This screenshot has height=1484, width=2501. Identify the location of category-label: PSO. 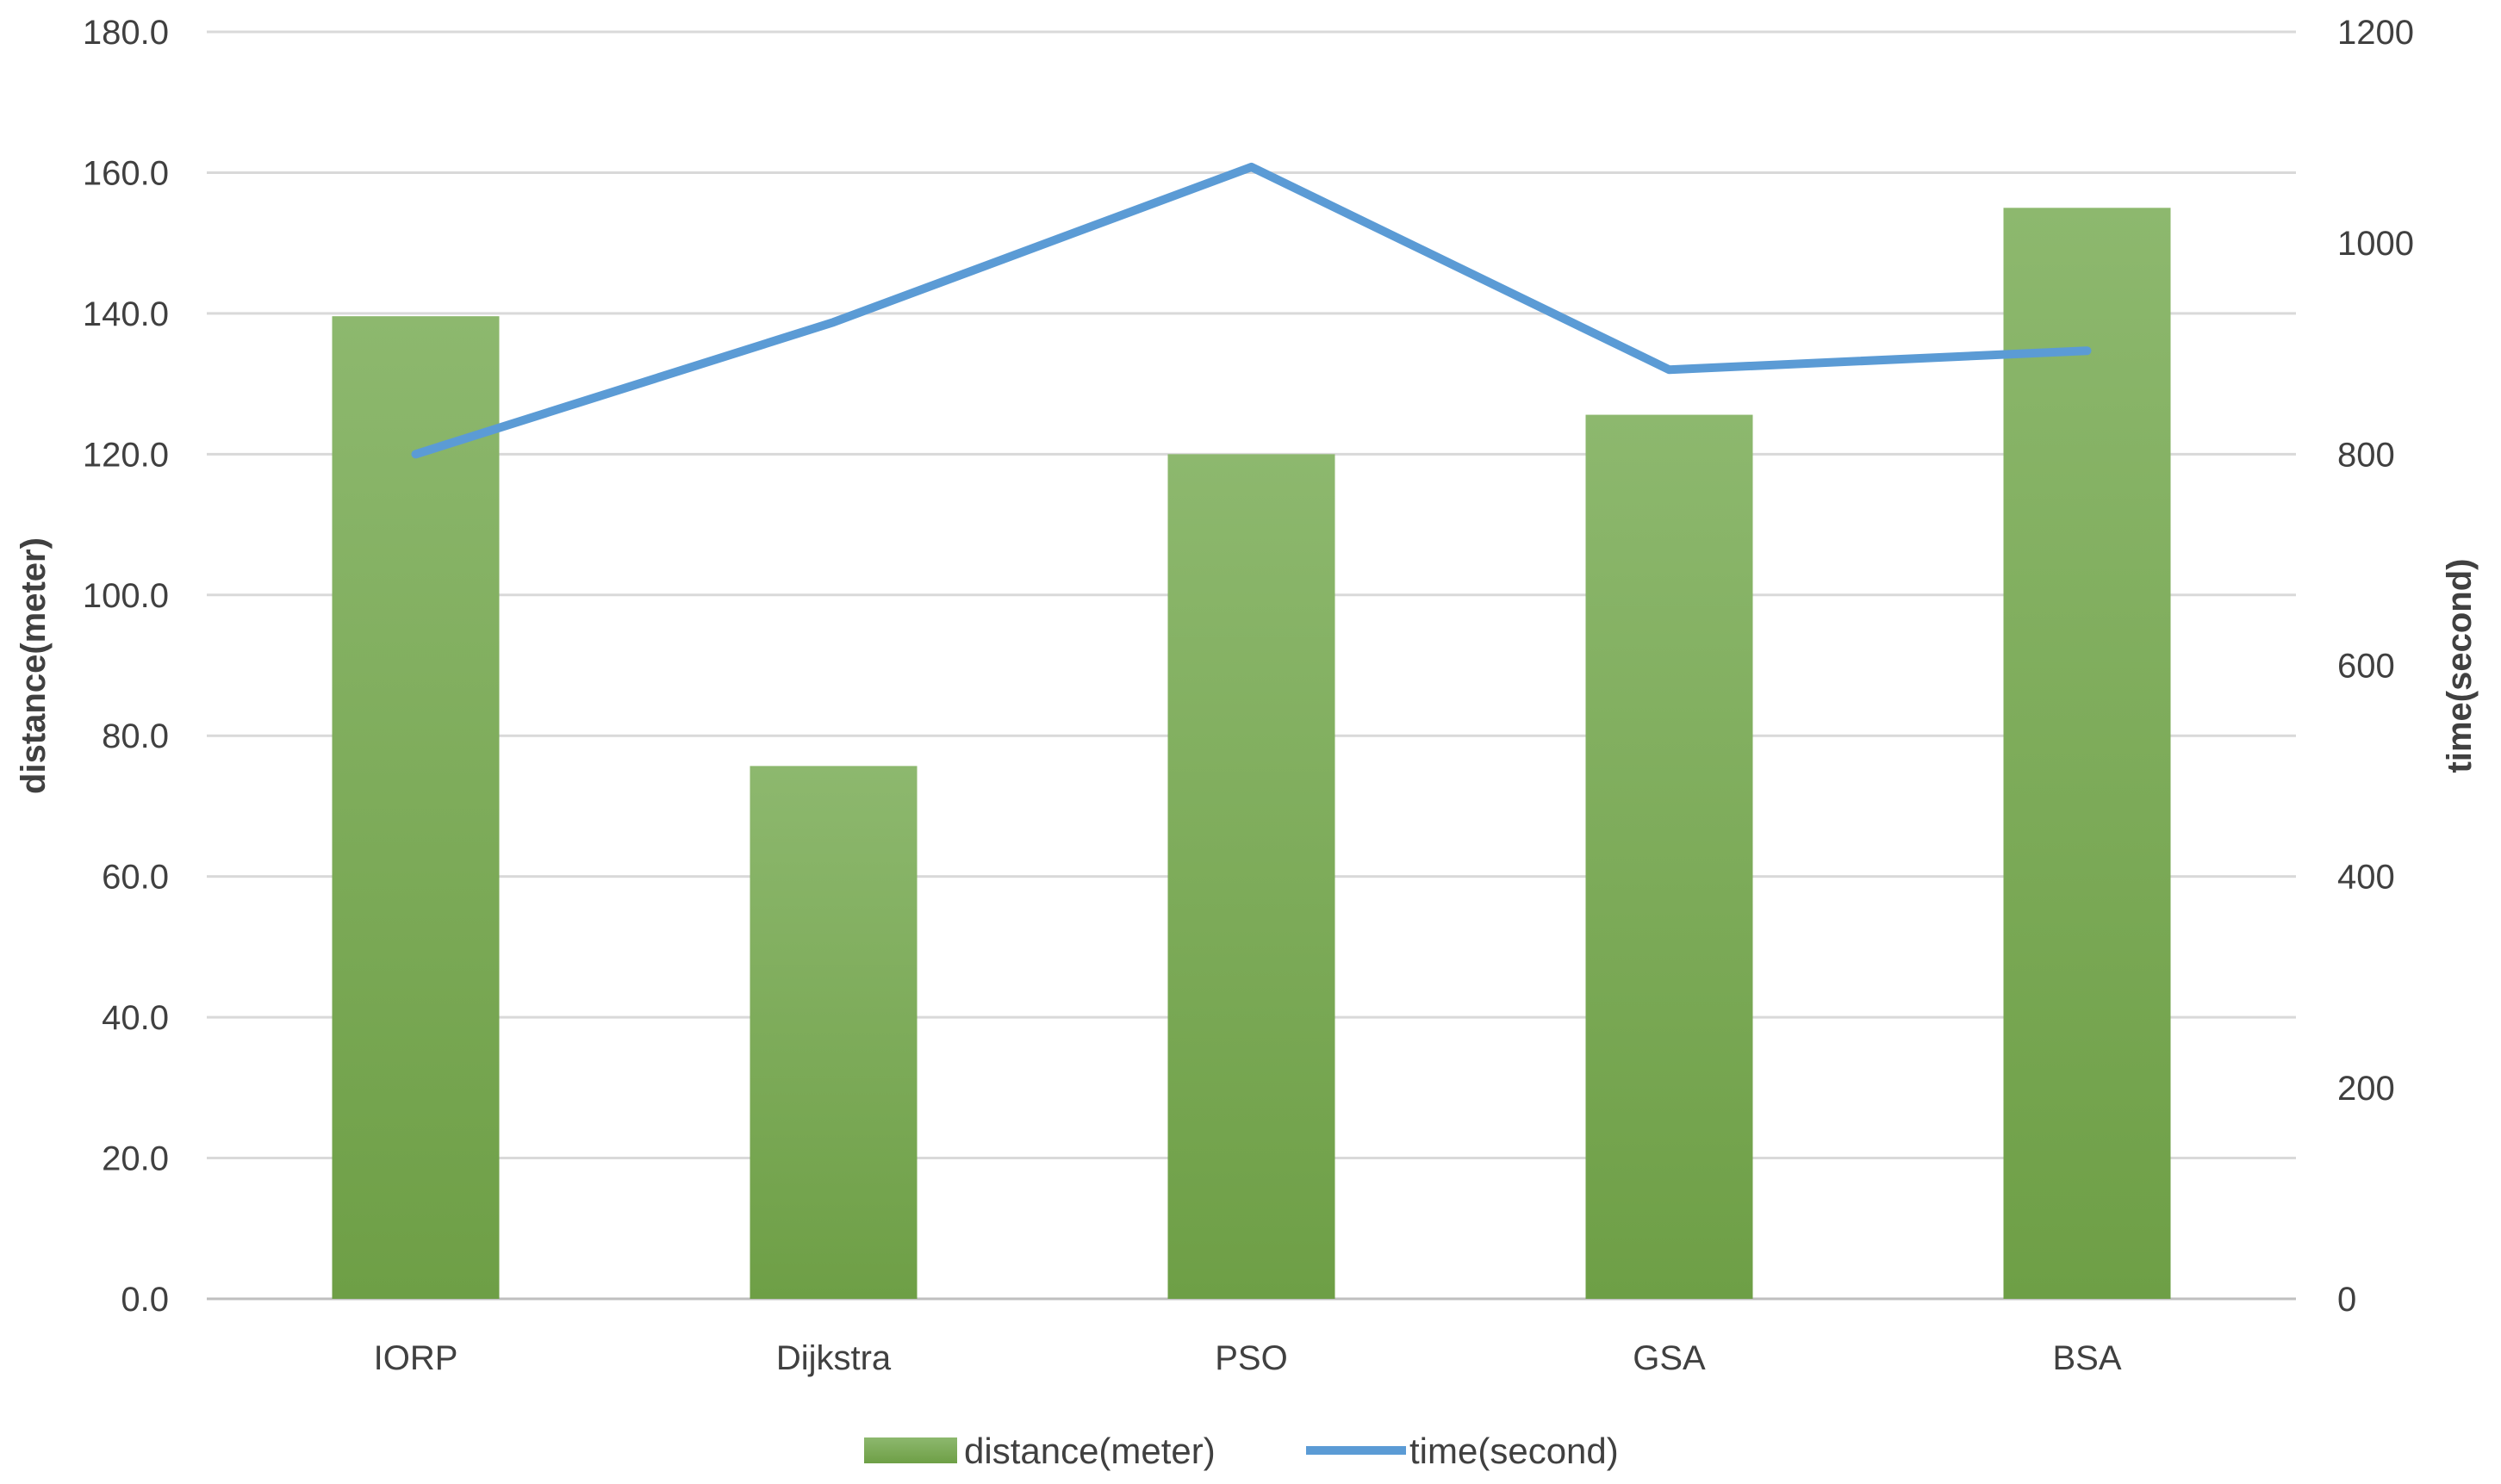
(1251, 1358).